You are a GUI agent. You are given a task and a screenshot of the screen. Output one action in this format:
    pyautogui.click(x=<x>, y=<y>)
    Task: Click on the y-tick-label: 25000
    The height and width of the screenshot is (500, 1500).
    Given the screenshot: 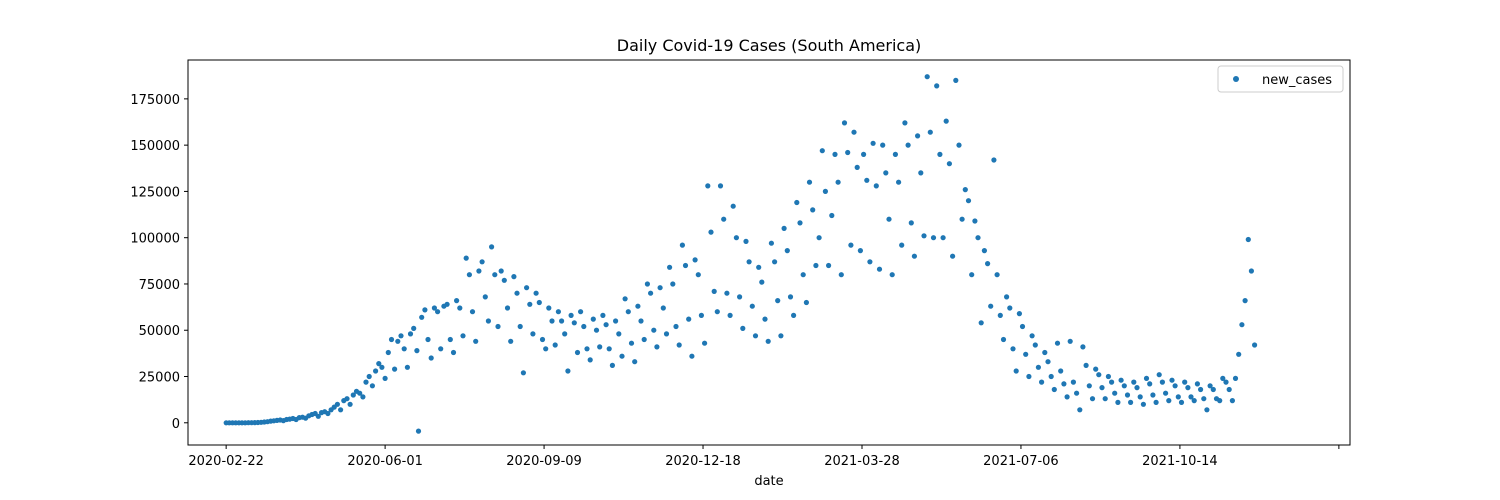 What is the action you would take?
    pyautogui.click(x=159, y=378)
    